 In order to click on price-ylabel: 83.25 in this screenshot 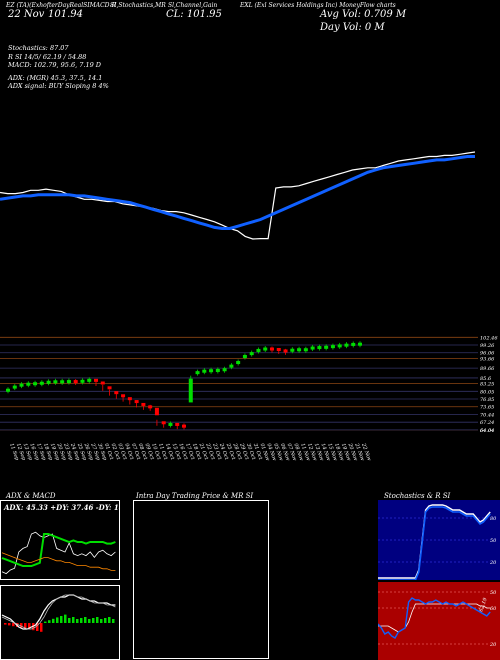, I will do `click(487, 385)`.